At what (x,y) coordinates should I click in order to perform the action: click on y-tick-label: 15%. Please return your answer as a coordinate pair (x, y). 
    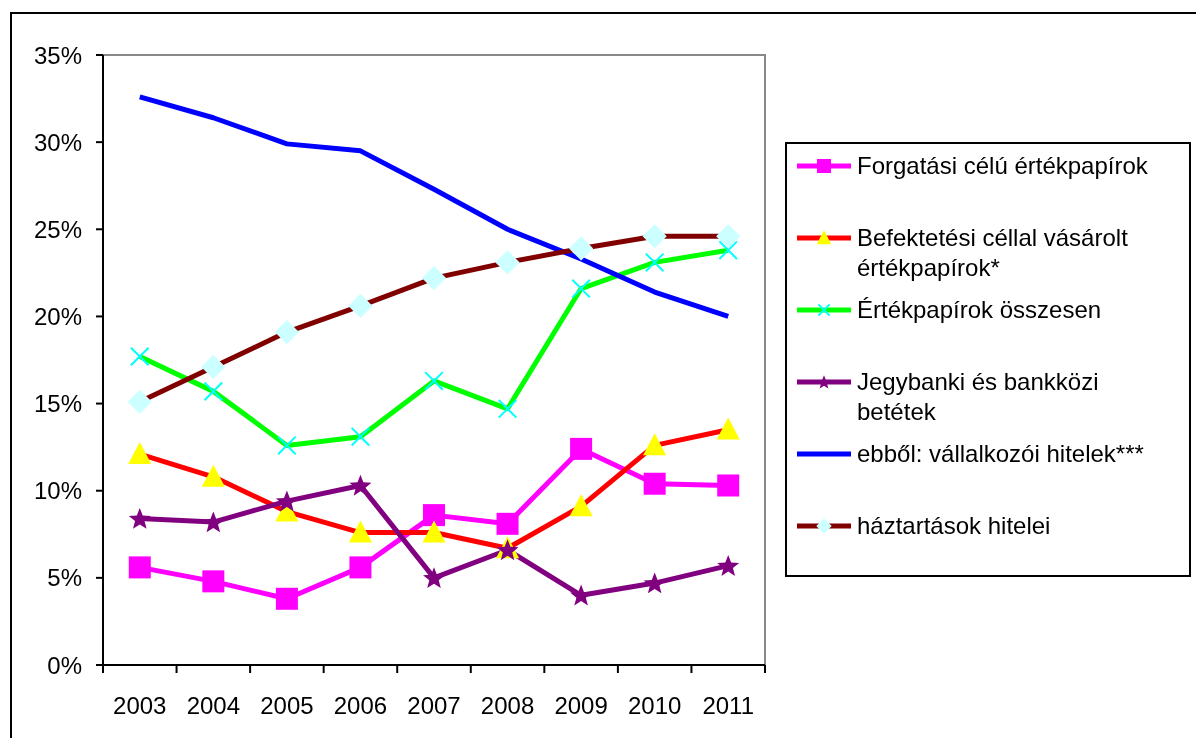
    Looking at the image, I should click on (57, 404).